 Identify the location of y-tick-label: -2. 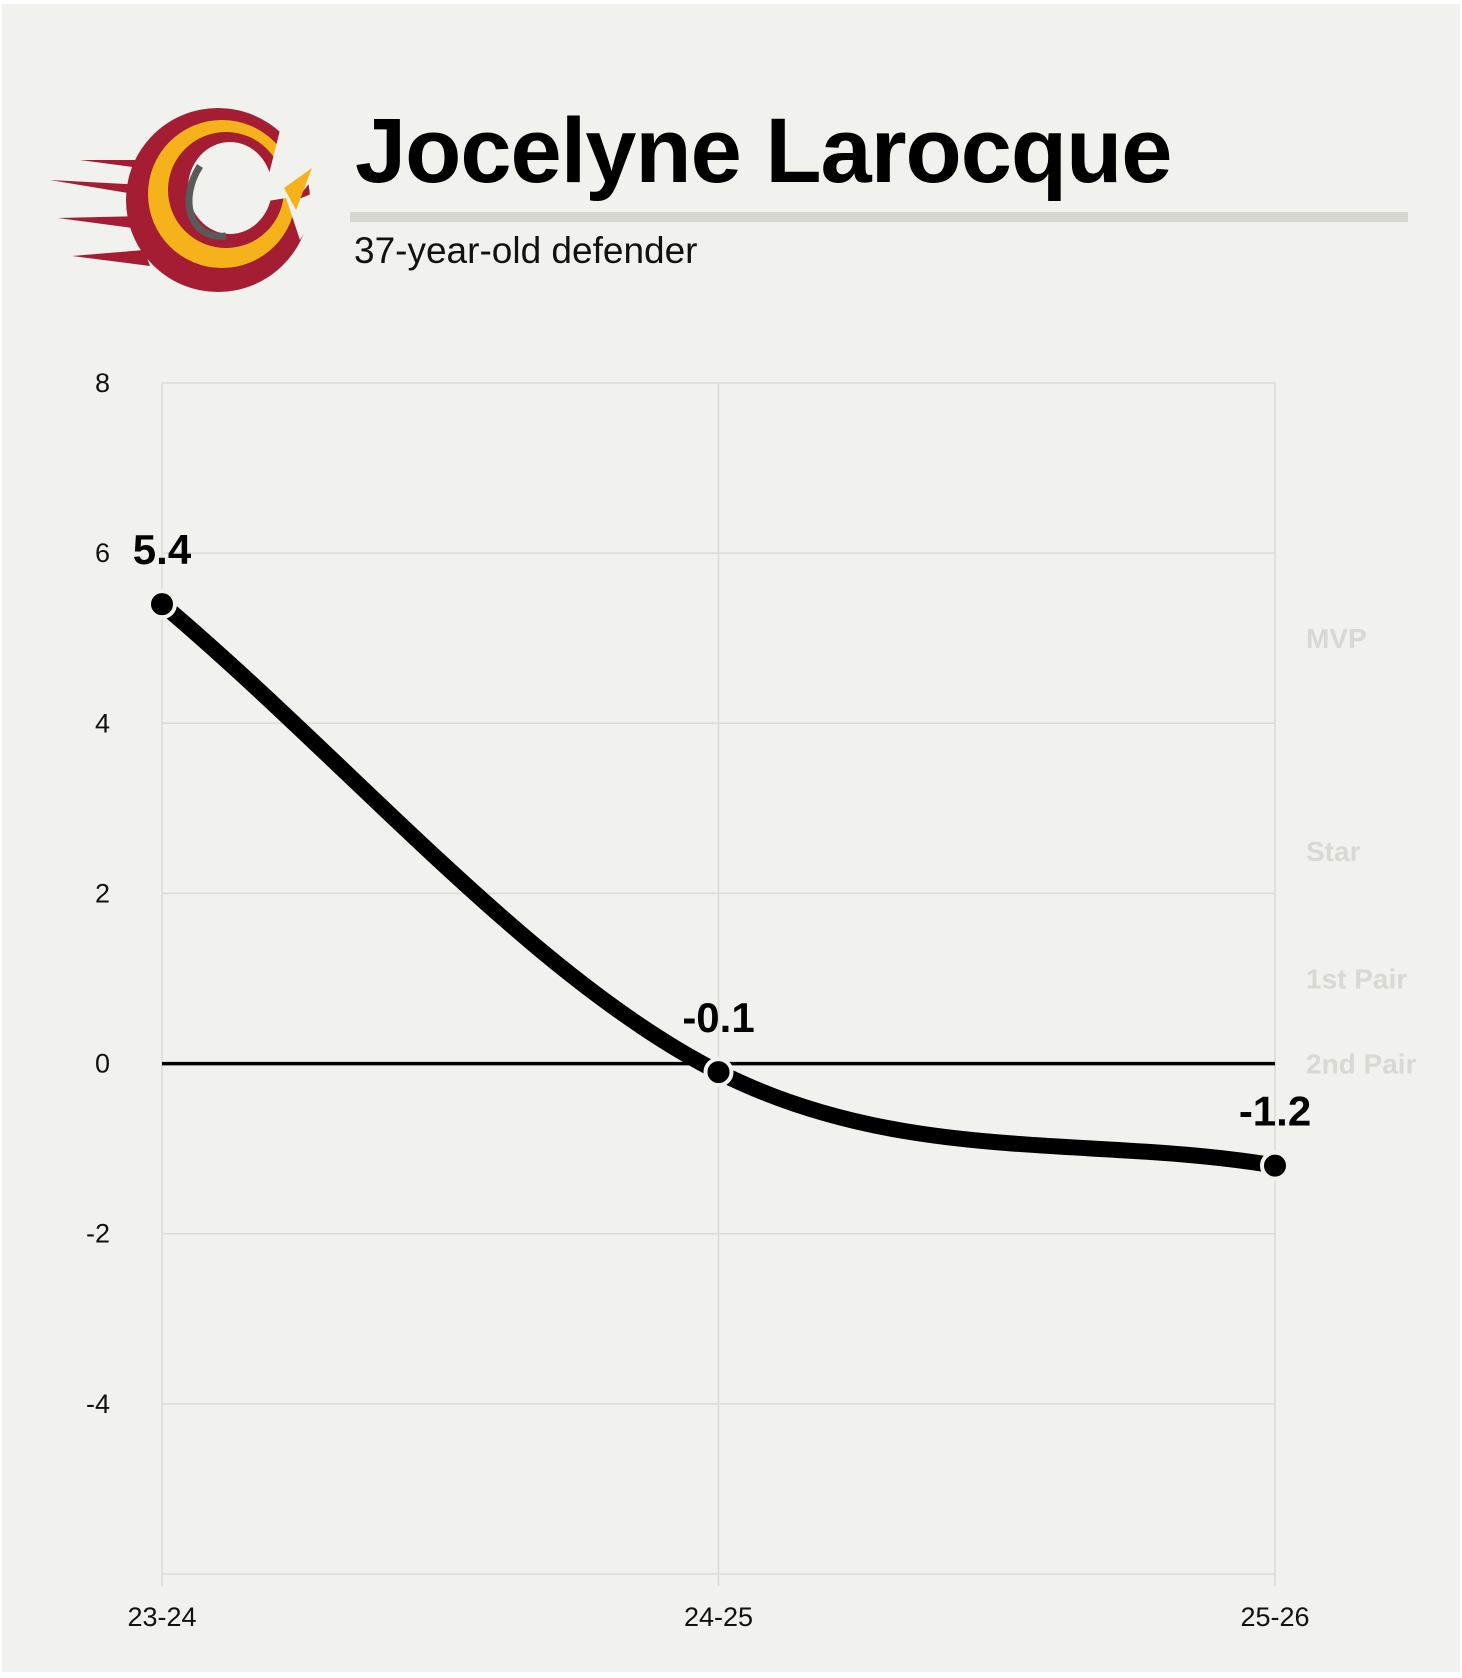
(98, 1234).